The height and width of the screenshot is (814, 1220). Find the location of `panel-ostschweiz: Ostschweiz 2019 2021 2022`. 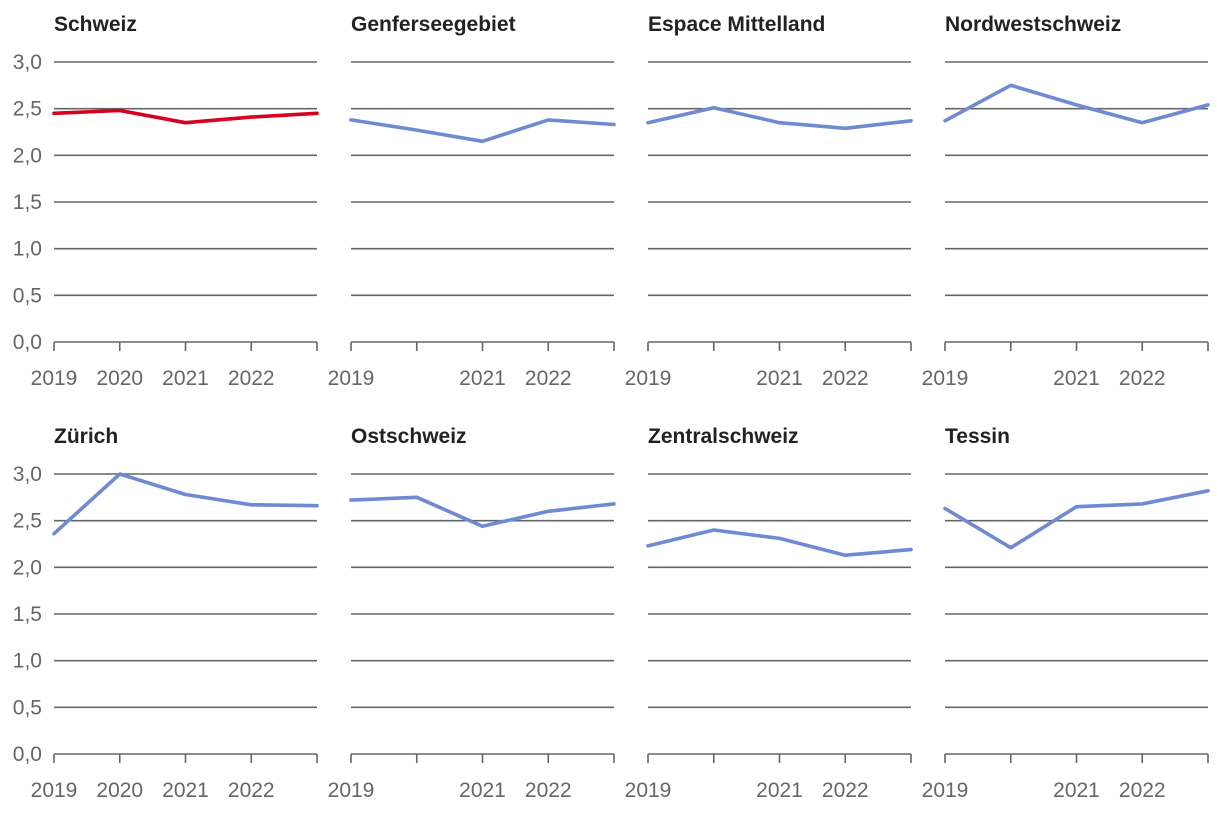

panel-ostschweiz: Ostschweiz 2019 2021 2022 is located at coordinates (472, 613).